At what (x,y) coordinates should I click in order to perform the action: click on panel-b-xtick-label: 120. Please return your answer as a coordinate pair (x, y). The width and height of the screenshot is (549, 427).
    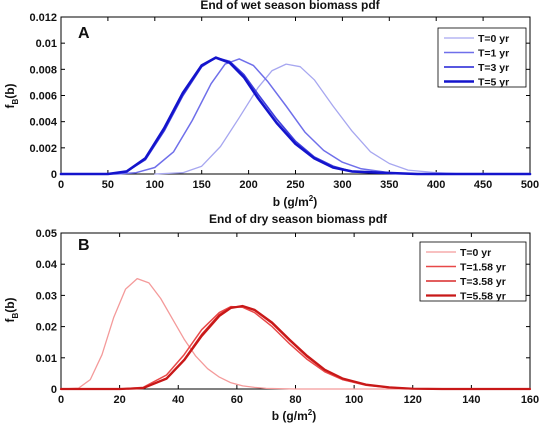
    Looking at the image, I should click on (413, 400).